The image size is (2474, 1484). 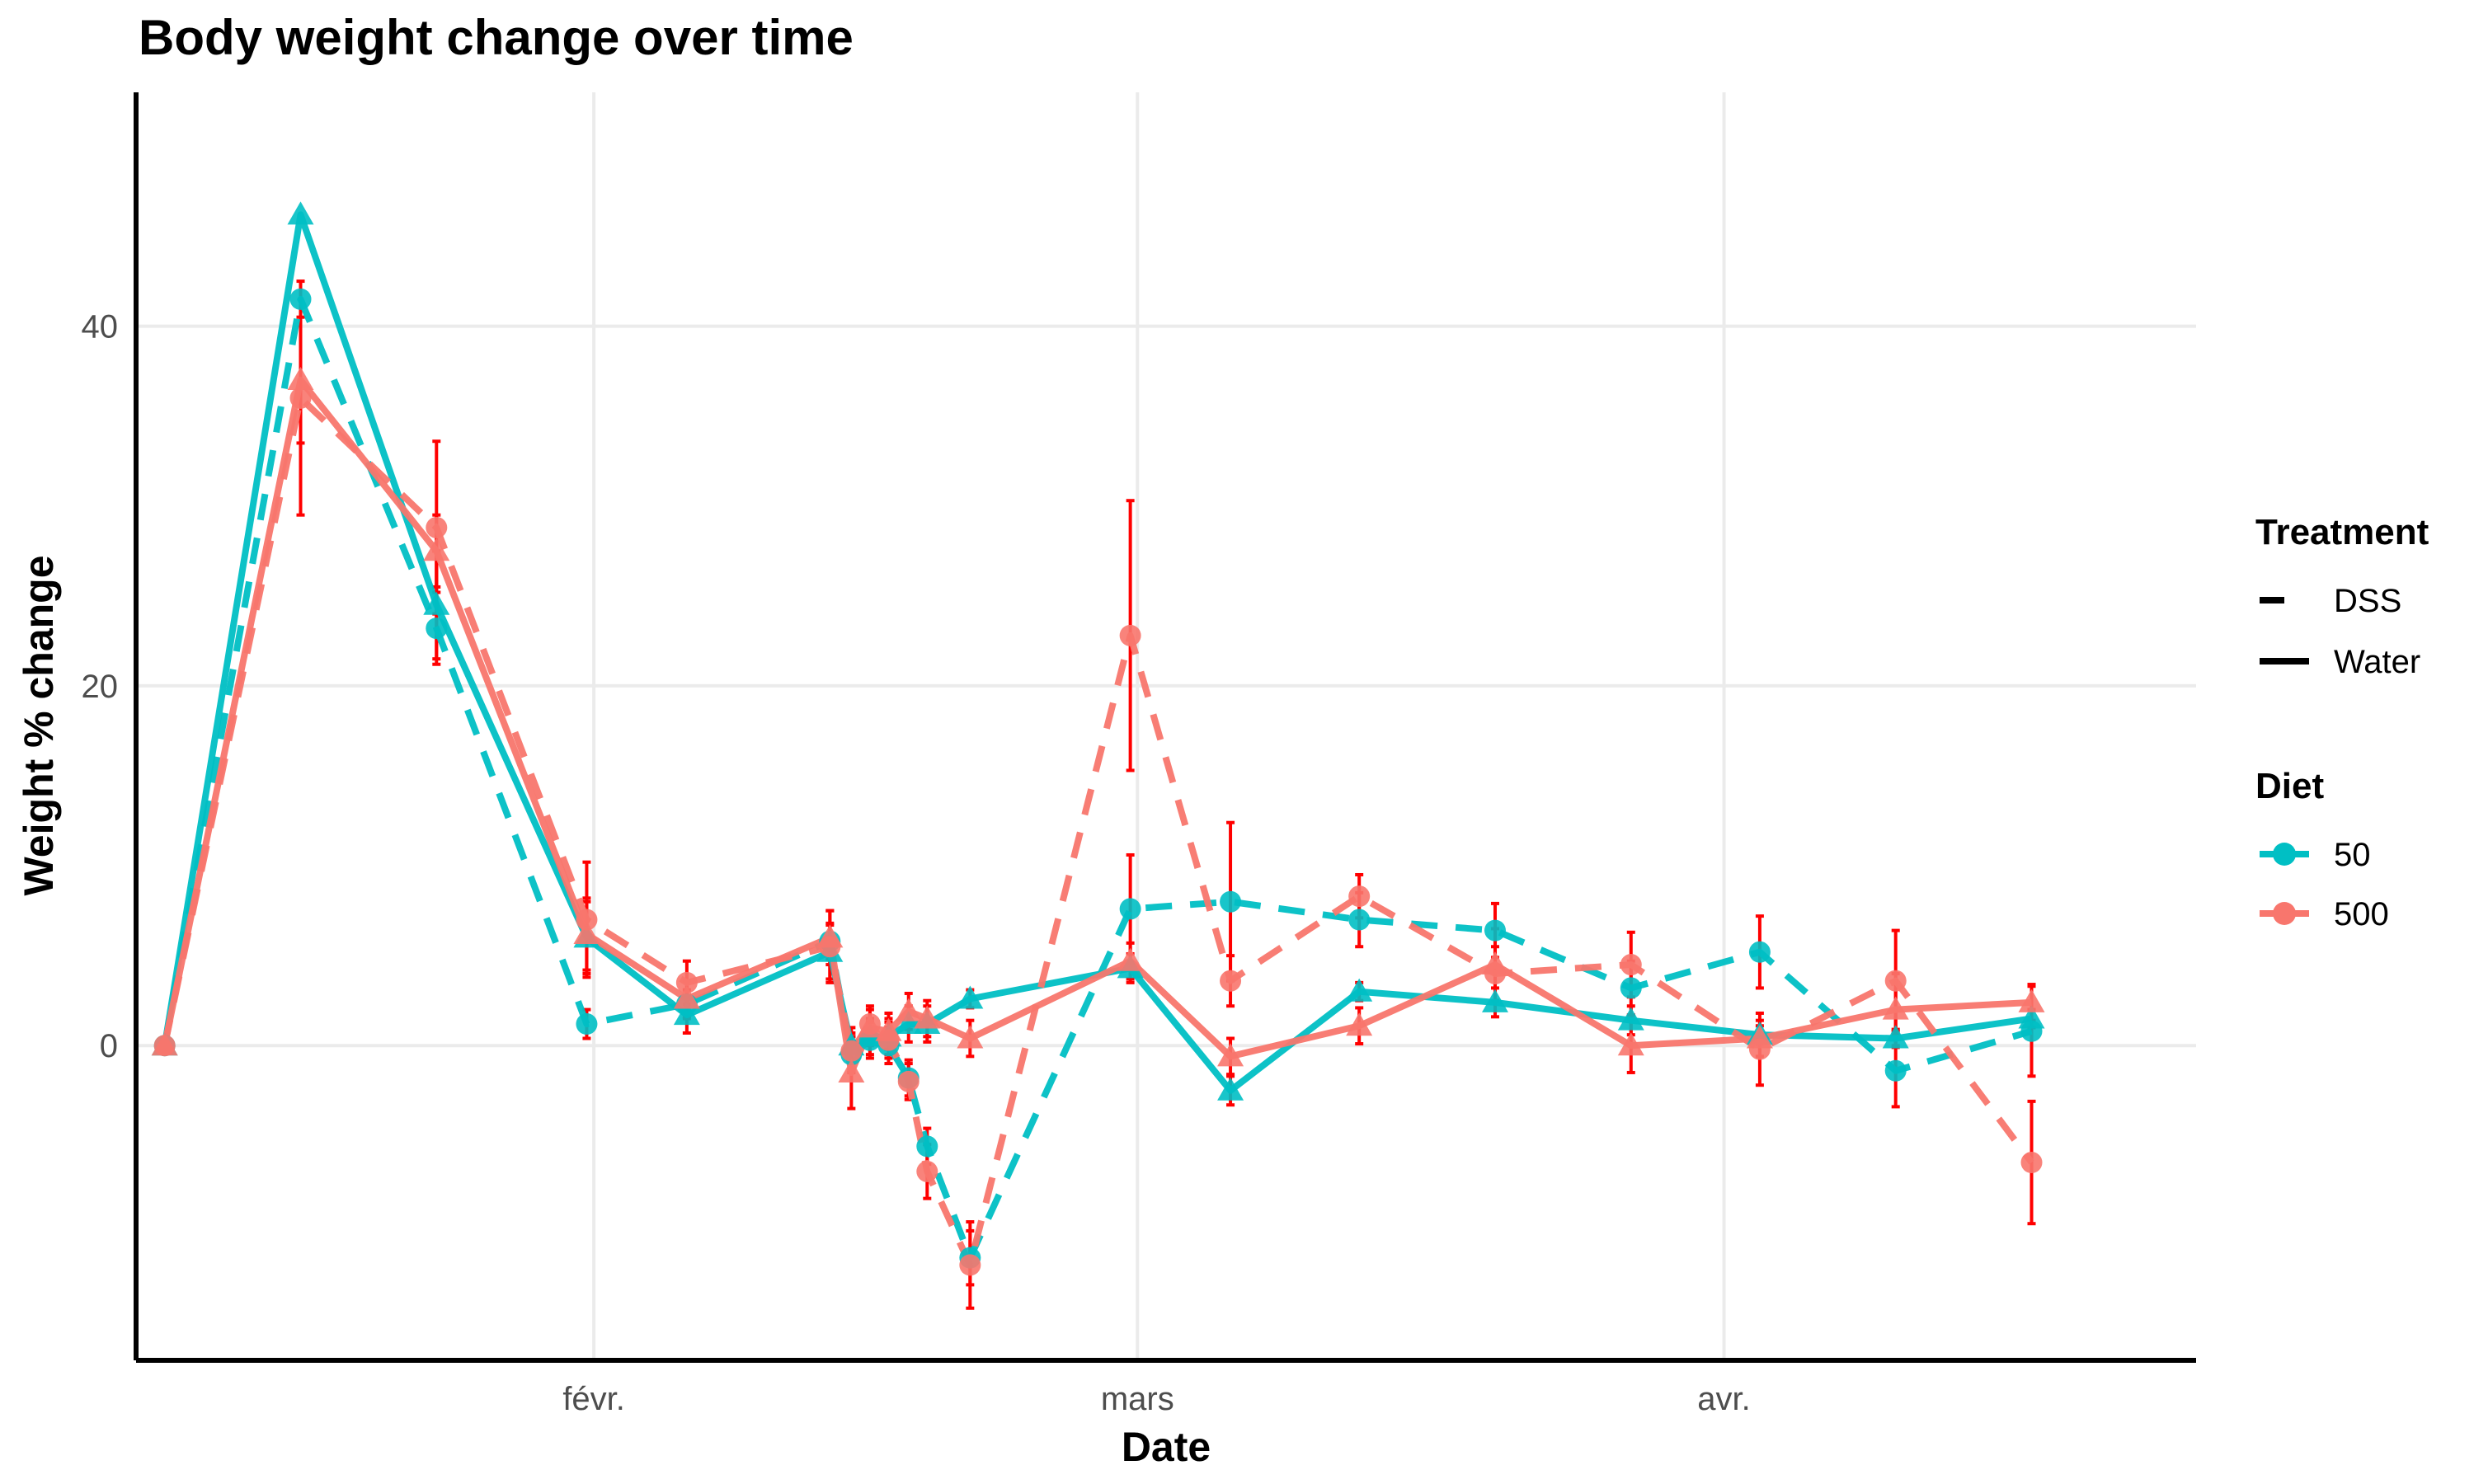 I want to click on x-axis-title: Date, so click(x=1166, y=1447).